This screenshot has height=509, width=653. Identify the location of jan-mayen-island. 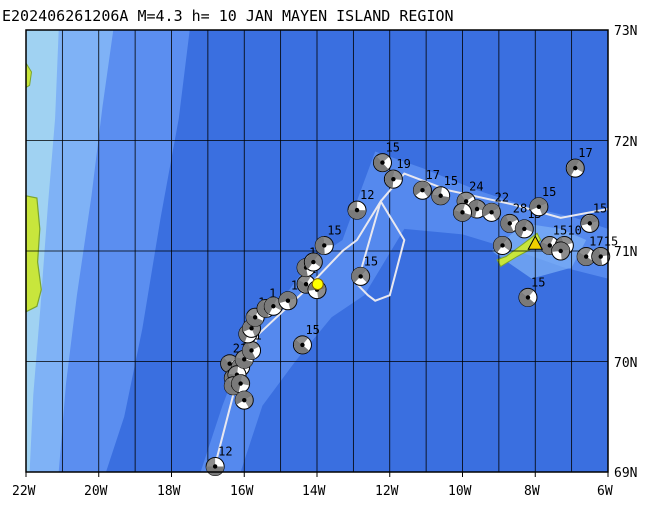
(519, 250).